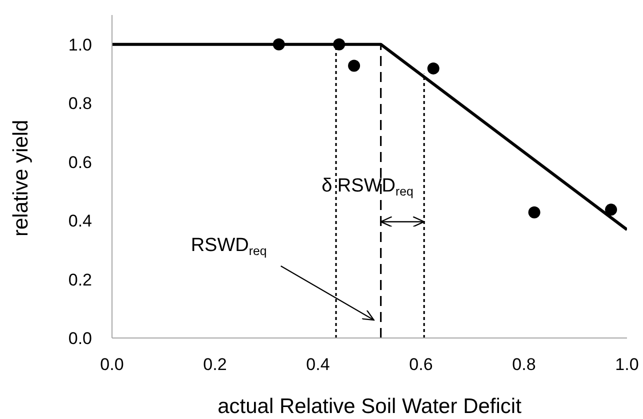 This screenshot has height=419, width=643. I want to click on y-tick-label: 0.8, so click(80, 104).